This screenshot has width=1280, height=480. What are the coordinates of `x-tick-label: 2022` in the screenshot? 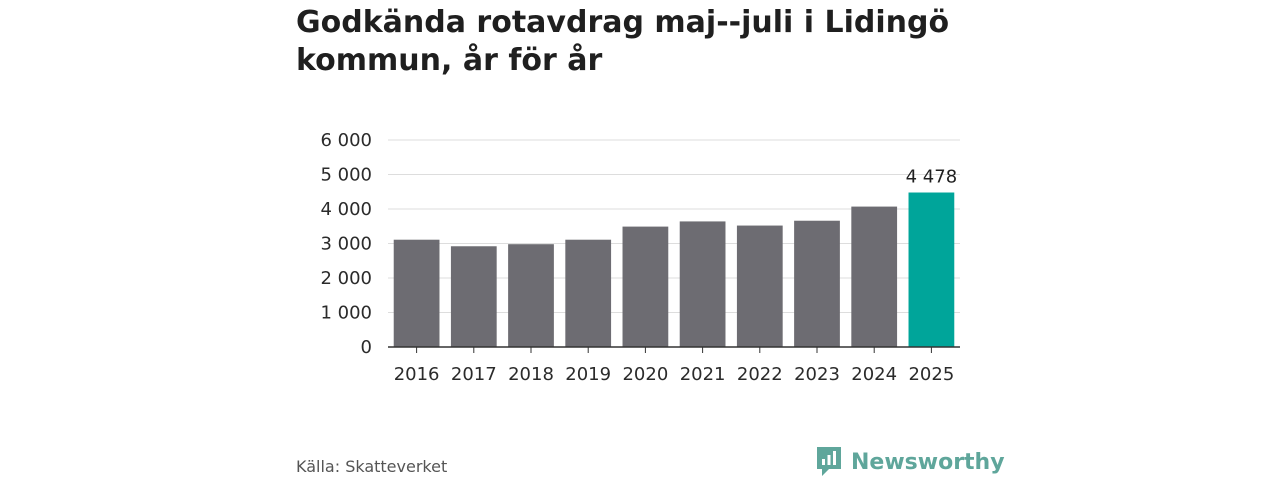 It's located at (760, 374).